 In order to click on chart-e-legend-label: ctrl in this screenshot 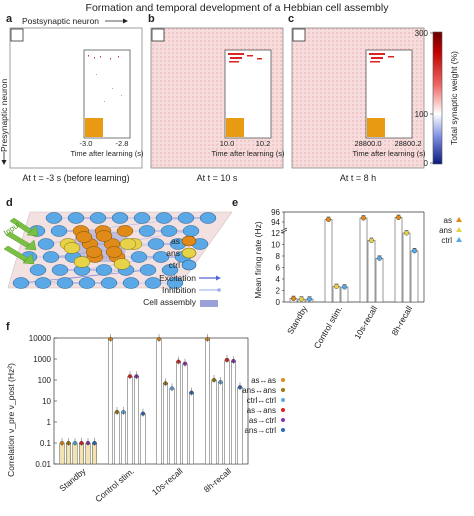, I will do `click(446, 240)`.